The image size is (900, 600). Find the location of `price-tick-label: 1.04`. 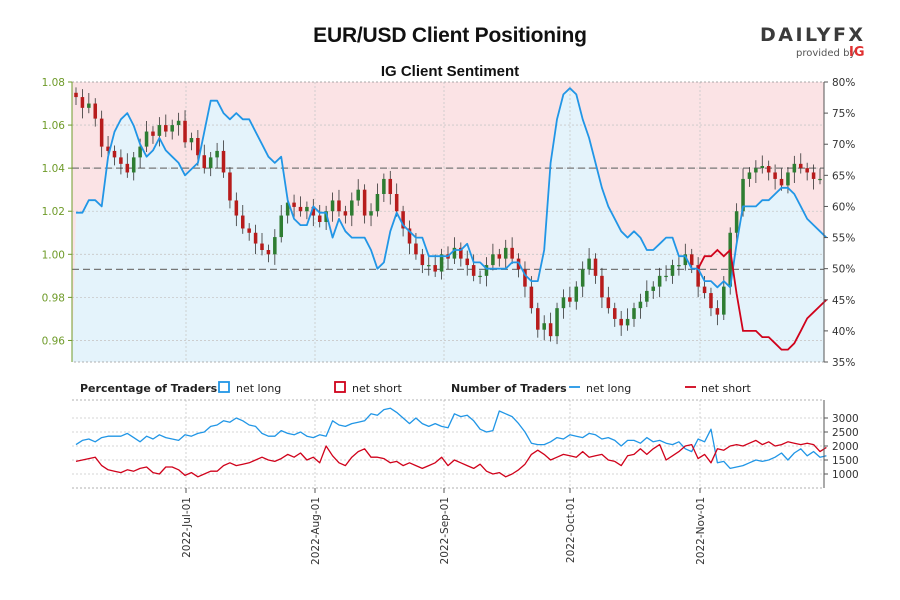

price-tick-label: 1.04 is located at coordinates (54, 169).